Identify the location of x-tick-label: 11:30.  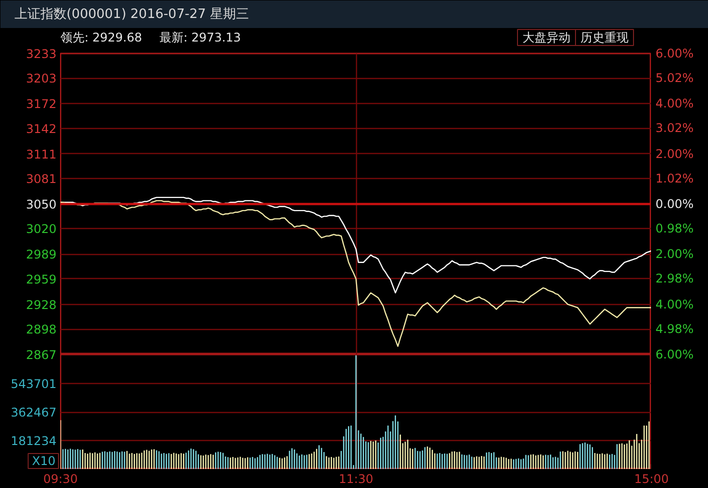
(356, 479).